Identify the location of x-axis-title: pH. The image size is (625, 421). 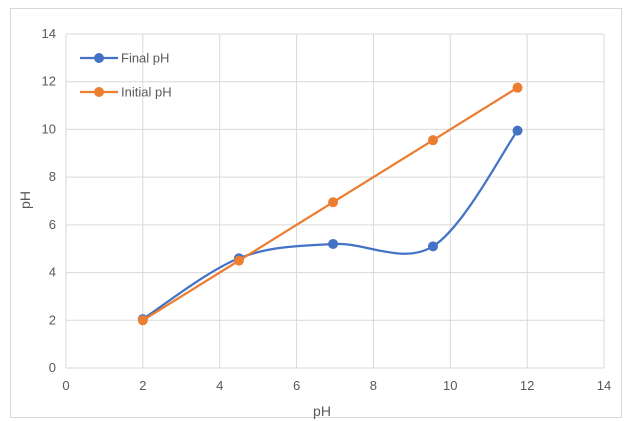
(322, 411).